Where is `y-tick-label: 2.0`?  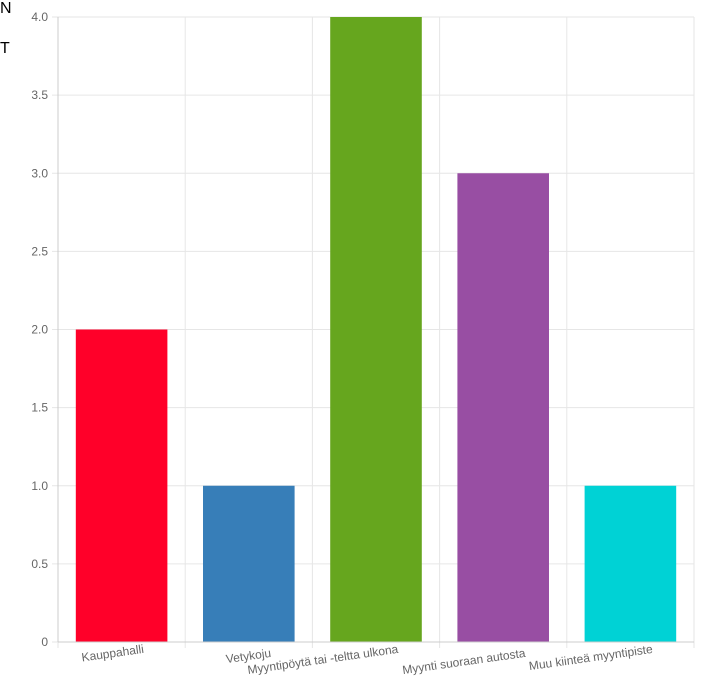 y-tick-label: 2.0 is located at coordinates (39, 330).